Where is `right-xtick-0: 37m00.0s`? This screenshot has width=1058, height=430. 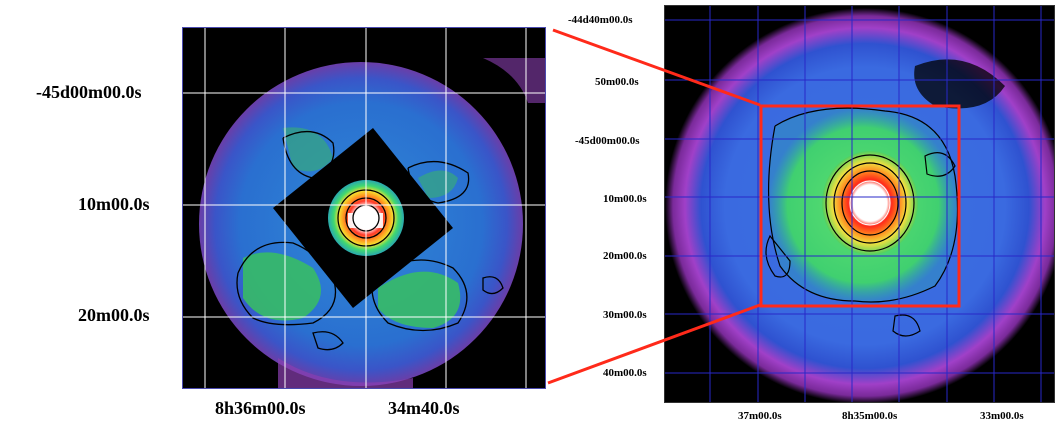
right-xtick-0: 37m00.0s is located at coordinates (760, 416).